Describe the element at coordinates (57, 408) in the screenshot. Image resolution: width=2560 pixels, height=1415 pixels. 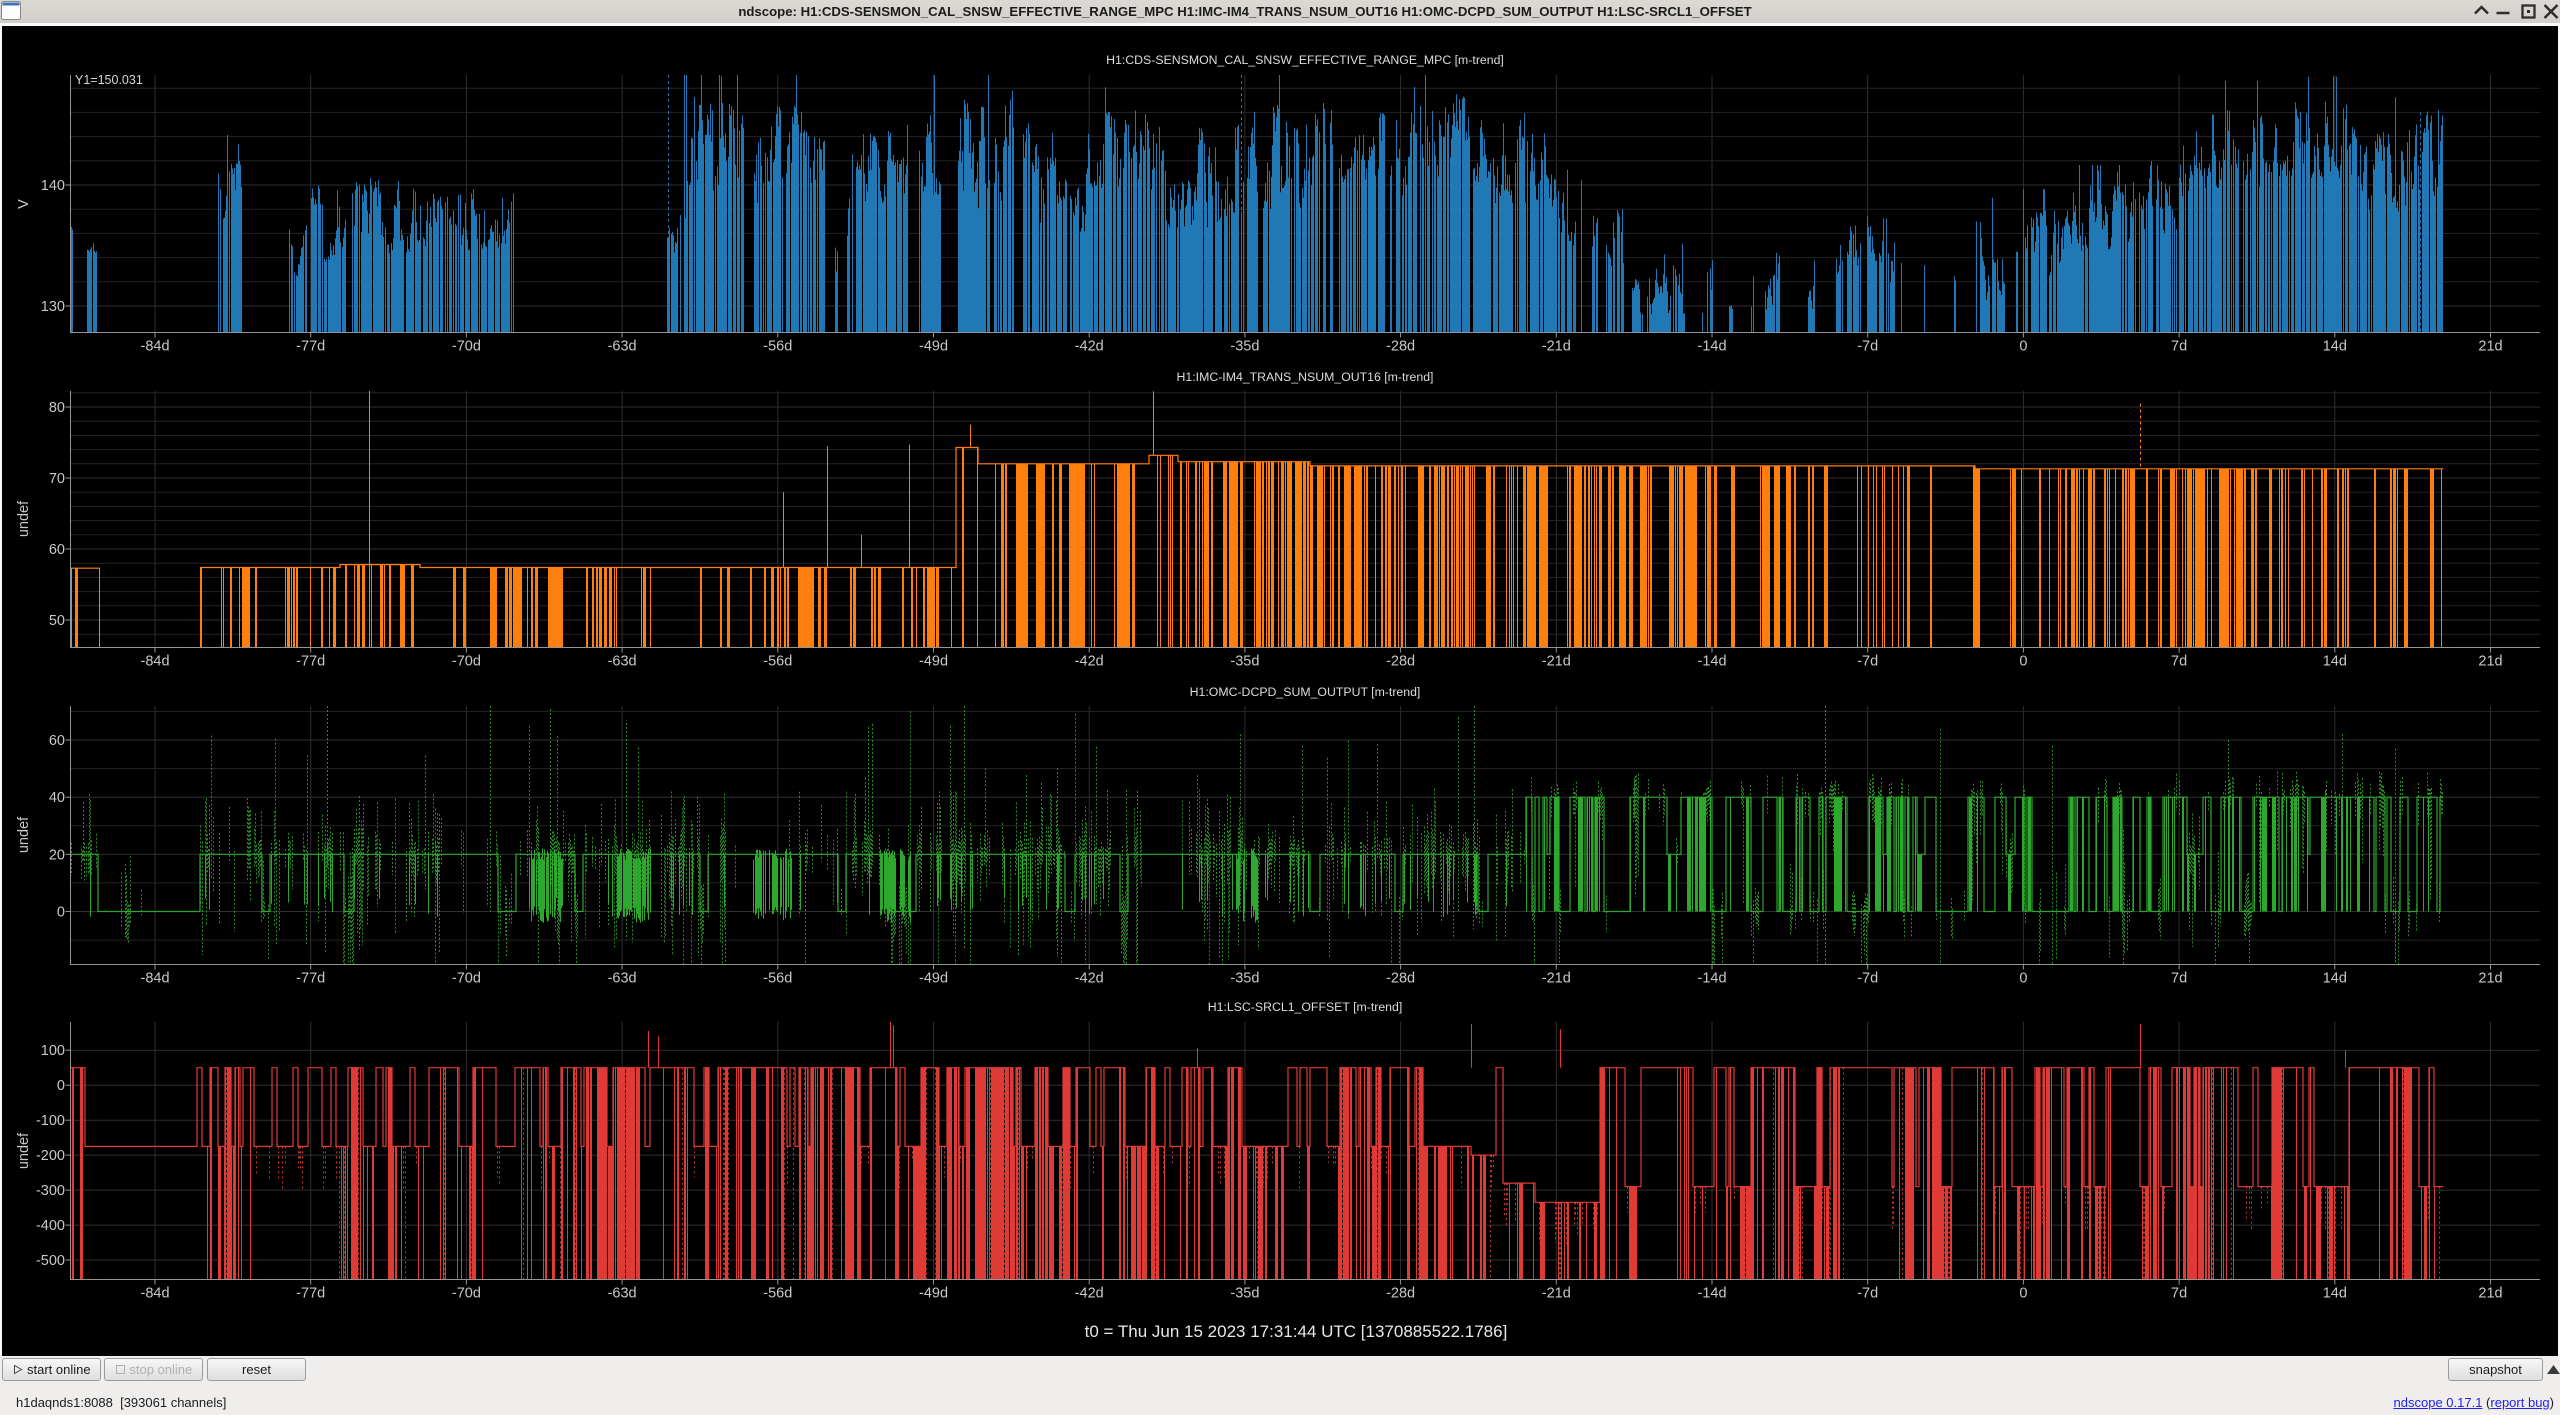
I see `svg-text: 80` at that location.